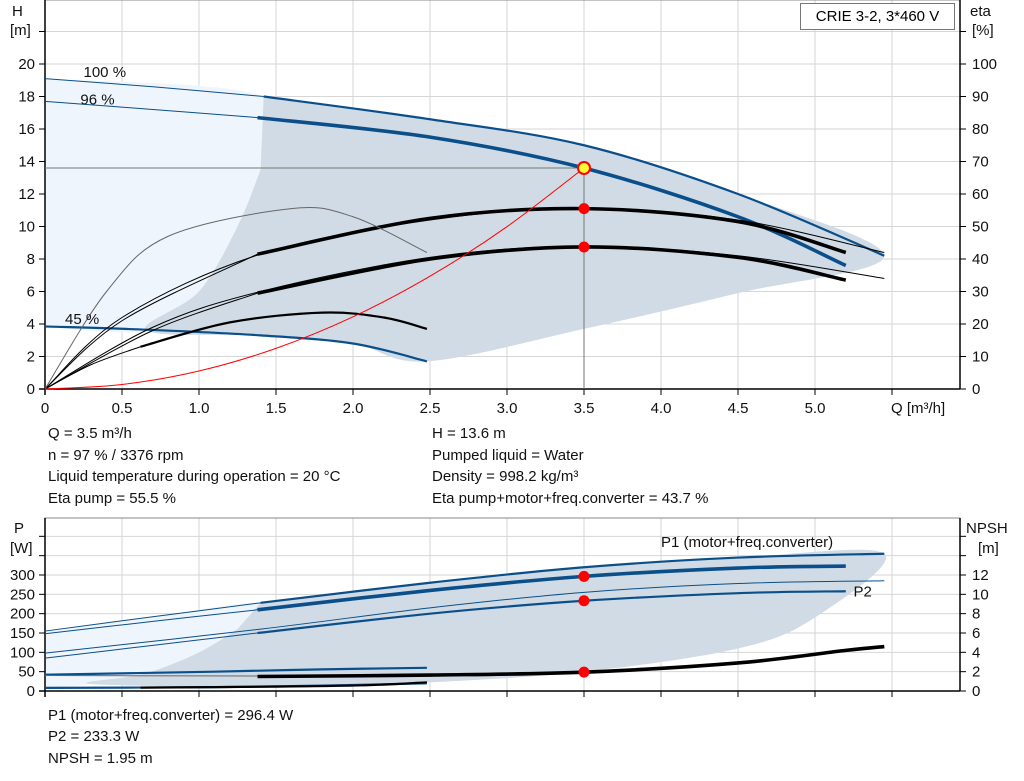 This screenshot has width=1024, height=781. I want to click on y2-tick-label: 12, so click(980, 575).